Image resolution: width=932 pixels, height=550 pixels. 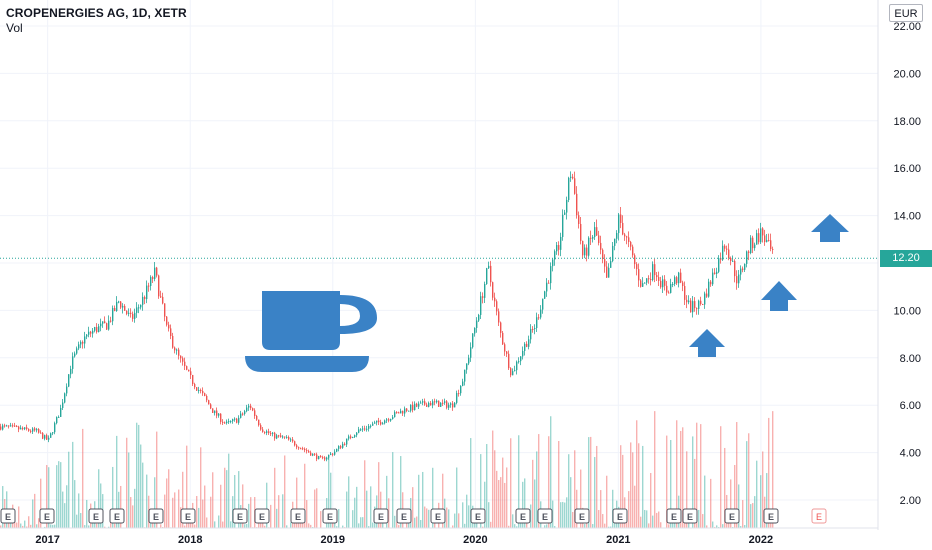 I want to click on x-tick-label: 2019, so click(x=333, y=540).